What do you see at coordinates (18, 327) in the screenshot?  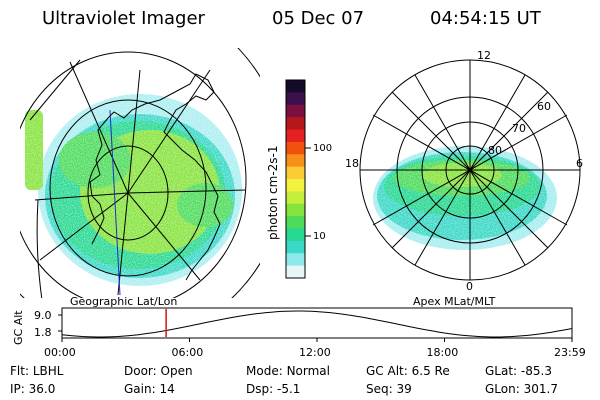 I see `alt-axis-label: GC Alt` at bounding box center [18, 327].